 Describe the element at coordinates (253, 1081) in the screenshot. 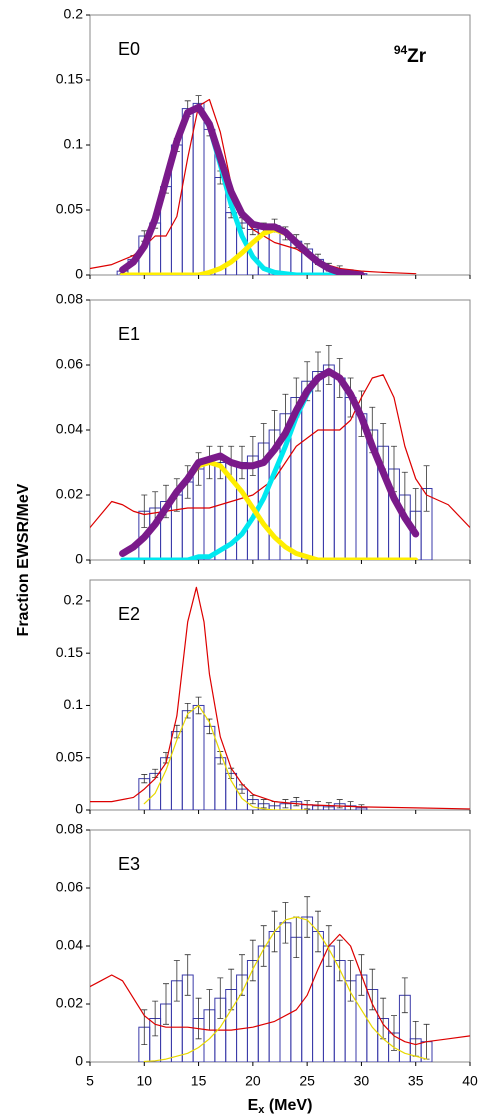

I see `x-tick-label: 20` at that location.